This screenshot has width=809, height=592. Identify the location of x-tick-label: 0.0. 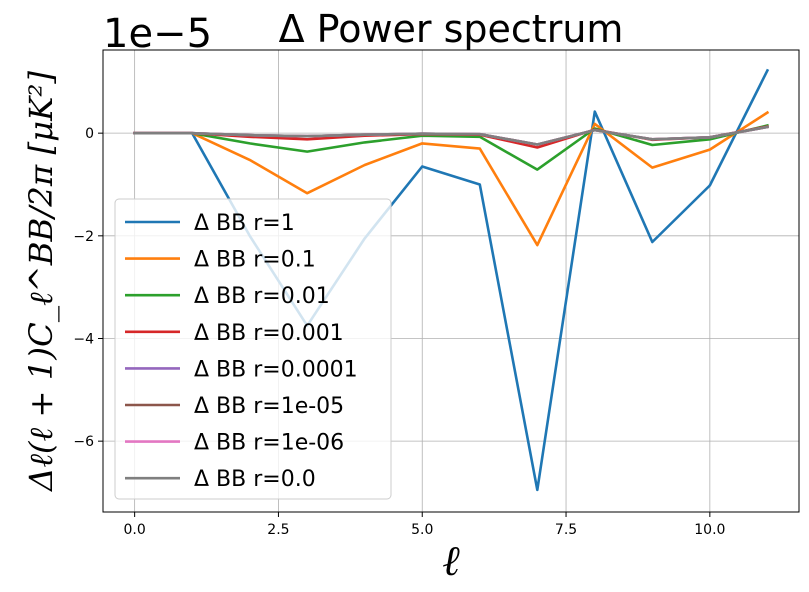
(135, 530).